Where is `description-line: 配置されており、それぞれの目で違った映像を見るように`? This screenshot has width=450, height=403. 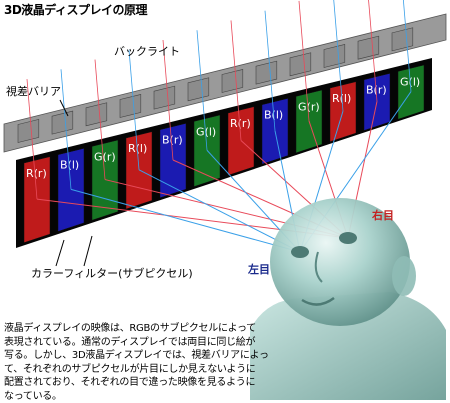 description-line: 配置されており、それぞれの目で違った映像を見るように is located at coordinates (154, 383).